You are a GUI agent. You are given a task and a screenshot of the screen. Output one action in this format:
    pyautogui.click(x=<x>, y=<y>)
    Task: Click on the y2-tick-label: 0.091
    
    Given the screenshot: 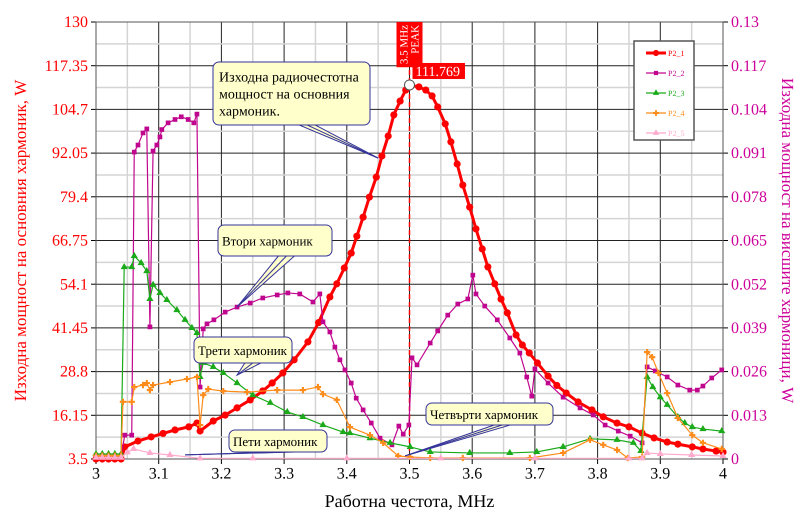 What is the action you would take?
    pyautogui.click(x=749, y=153)
    